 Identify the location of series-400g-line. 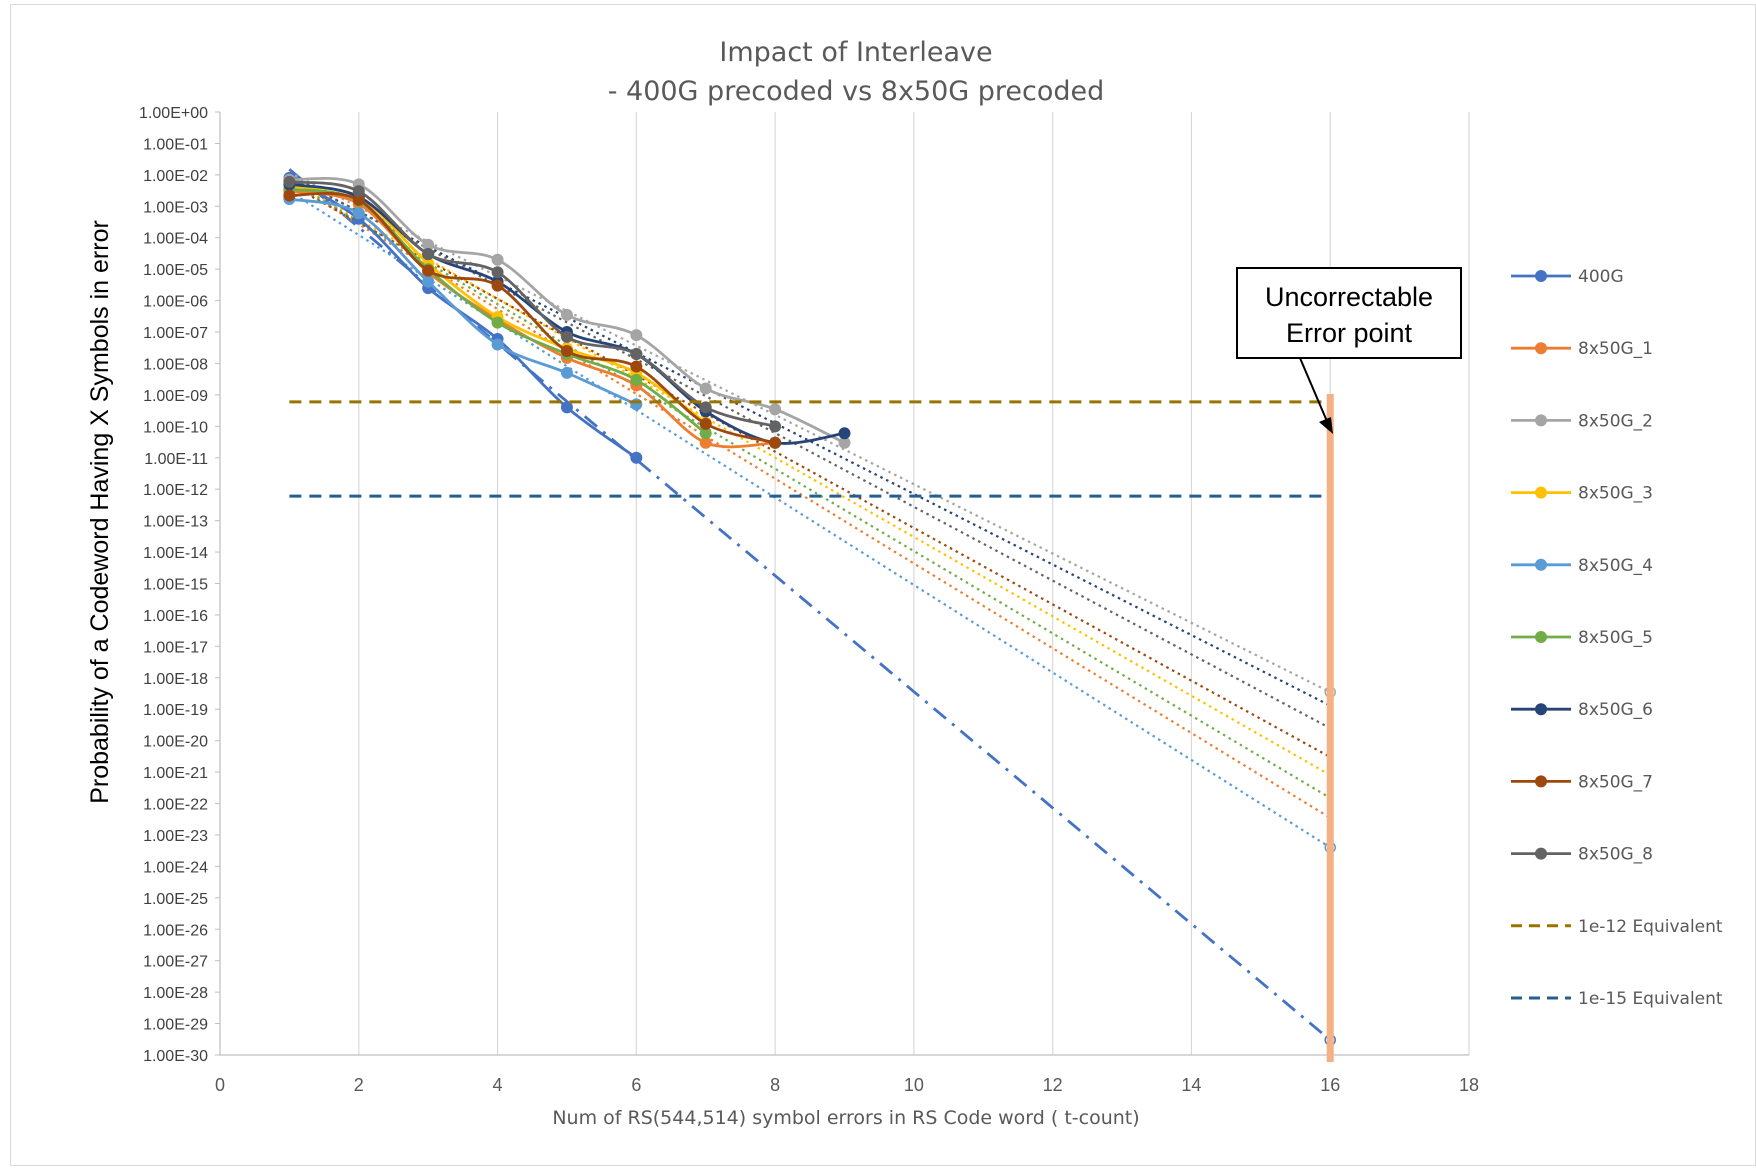
(463, 317).